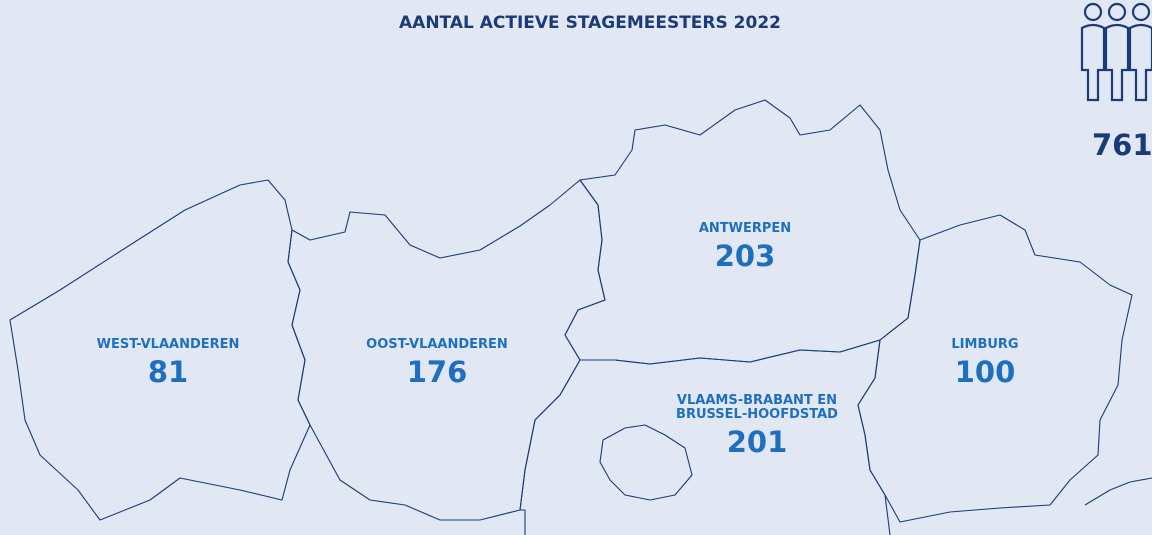  I want to click on region-value: 201, so click(757, 442).